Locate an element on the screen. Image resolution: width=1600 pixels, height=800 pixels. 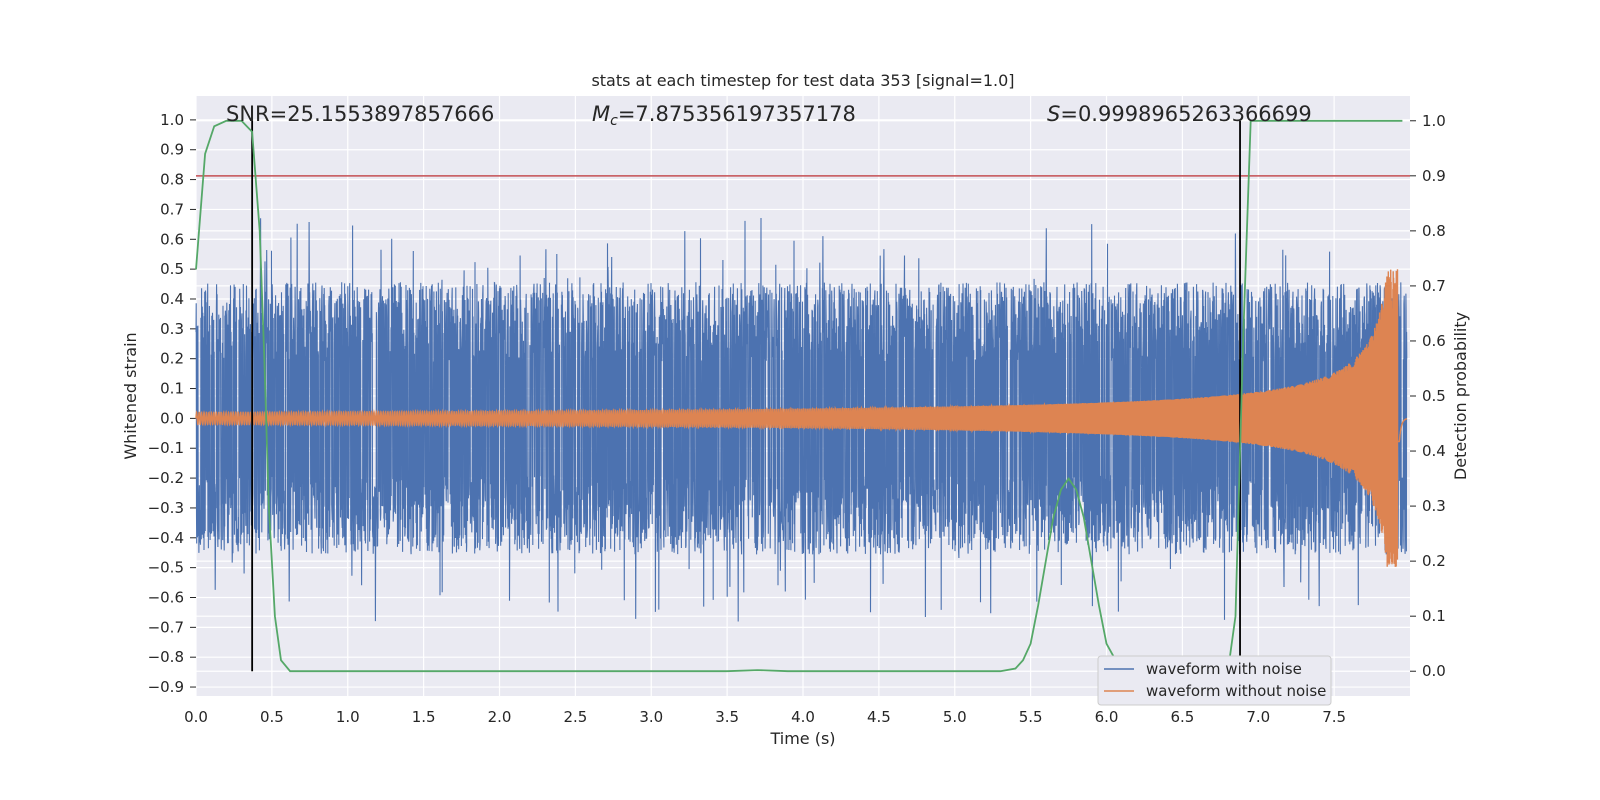
x-tick-label: 3.5 is located at coordinates (727, 717).